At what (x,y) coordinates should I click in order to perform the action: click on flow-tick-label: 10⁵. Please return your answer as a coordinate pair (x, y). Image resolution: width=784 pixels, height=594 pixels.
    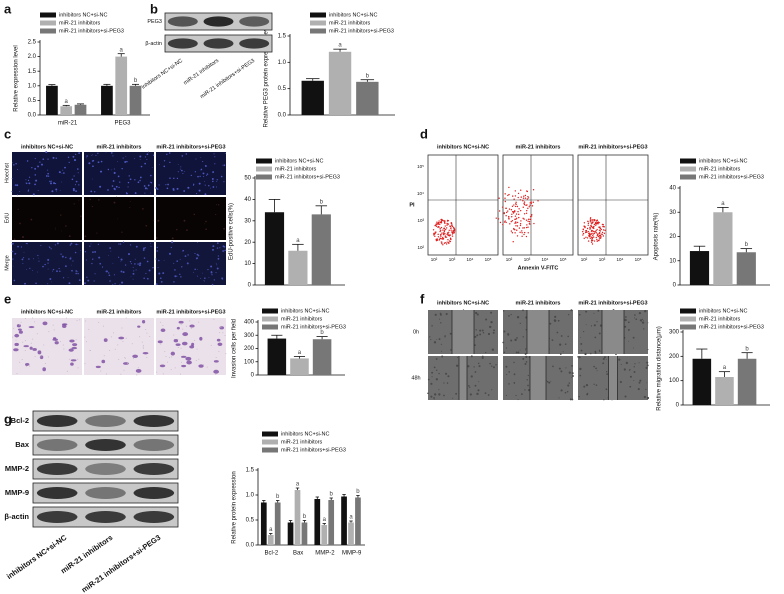
    Looking at the image, I should click on (488, 259).